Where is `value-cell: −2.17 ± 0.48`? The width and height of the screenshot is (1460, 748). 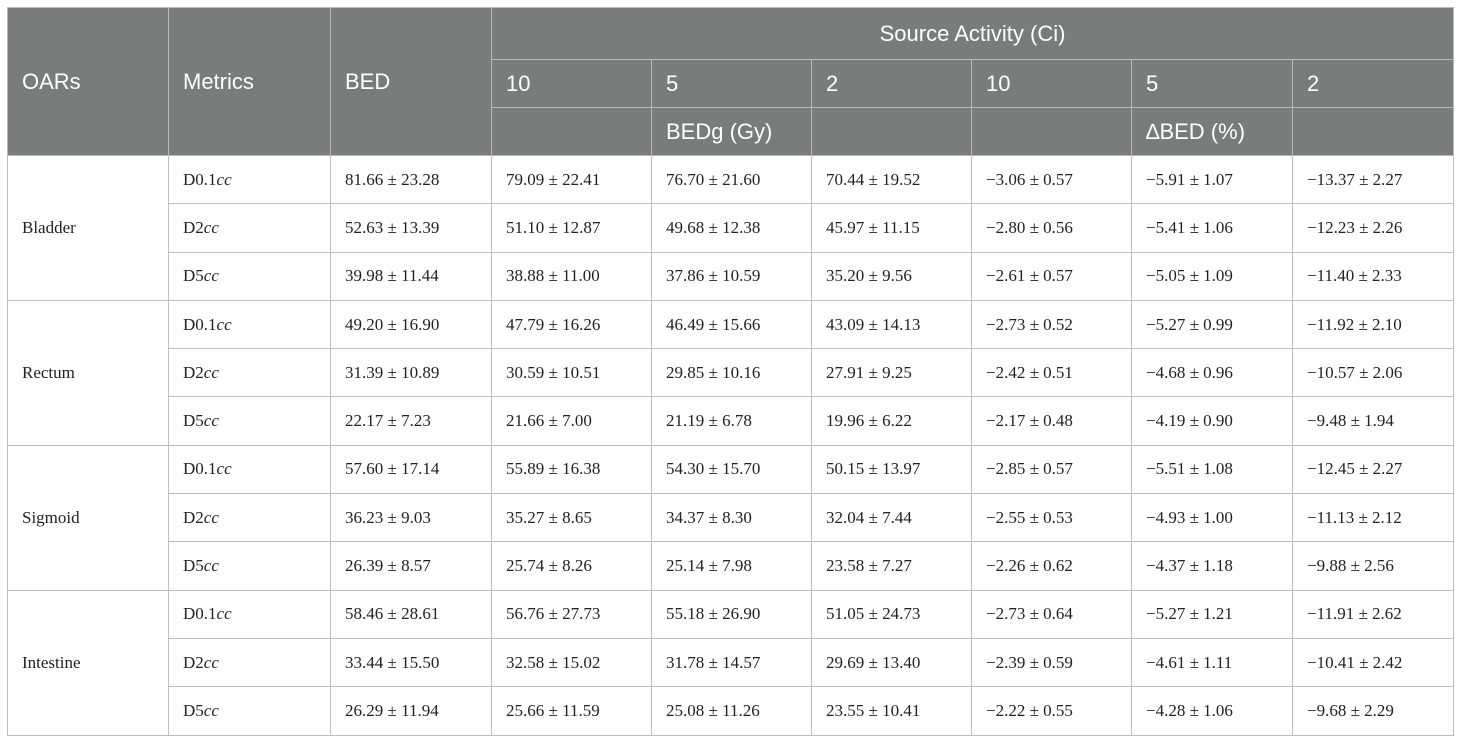
value-cell: −2.17 ± 0.48 is located at coordinates (1051, 421).